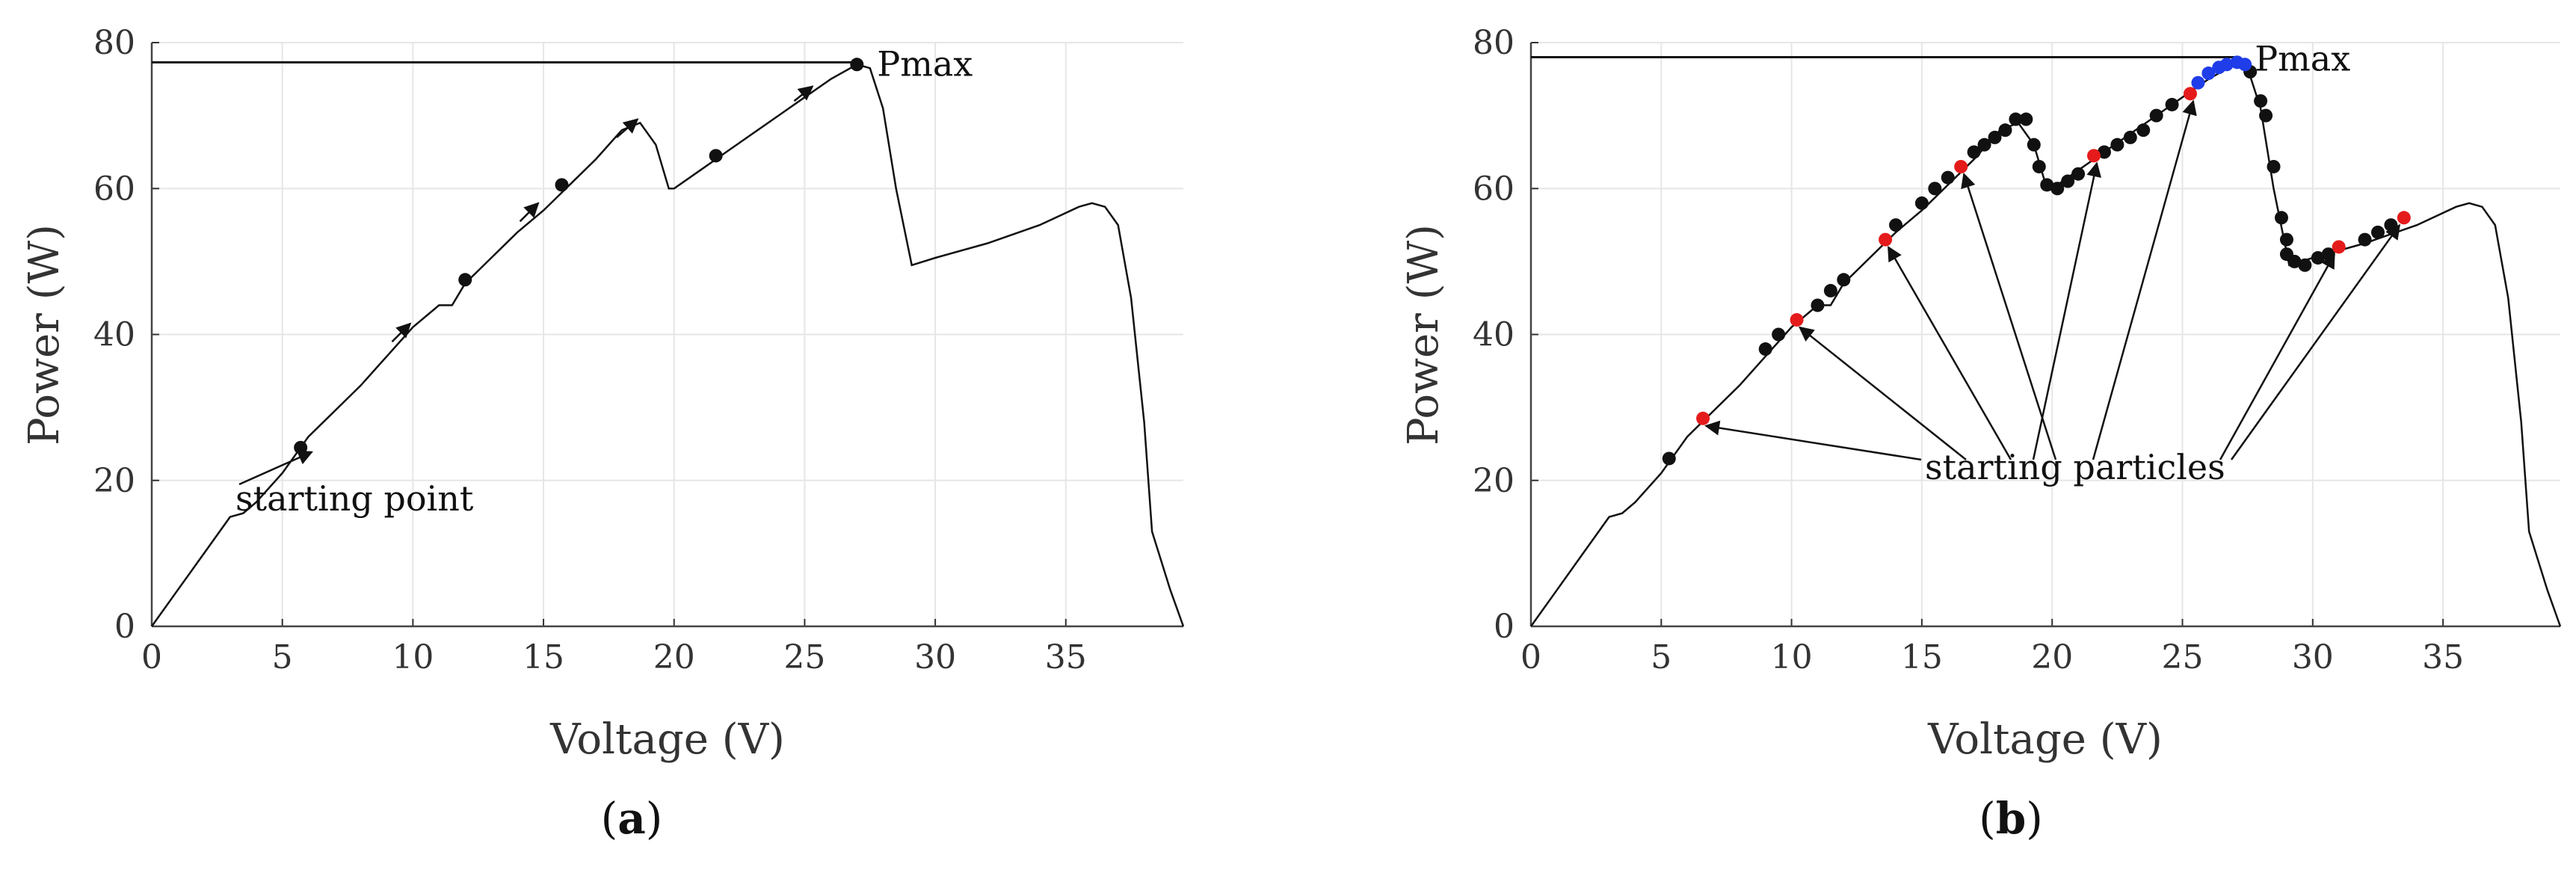 The width and height of the screenshot is (2576, 870). I want to click on starting-particles-label: starting particles, so click(2075, 467).